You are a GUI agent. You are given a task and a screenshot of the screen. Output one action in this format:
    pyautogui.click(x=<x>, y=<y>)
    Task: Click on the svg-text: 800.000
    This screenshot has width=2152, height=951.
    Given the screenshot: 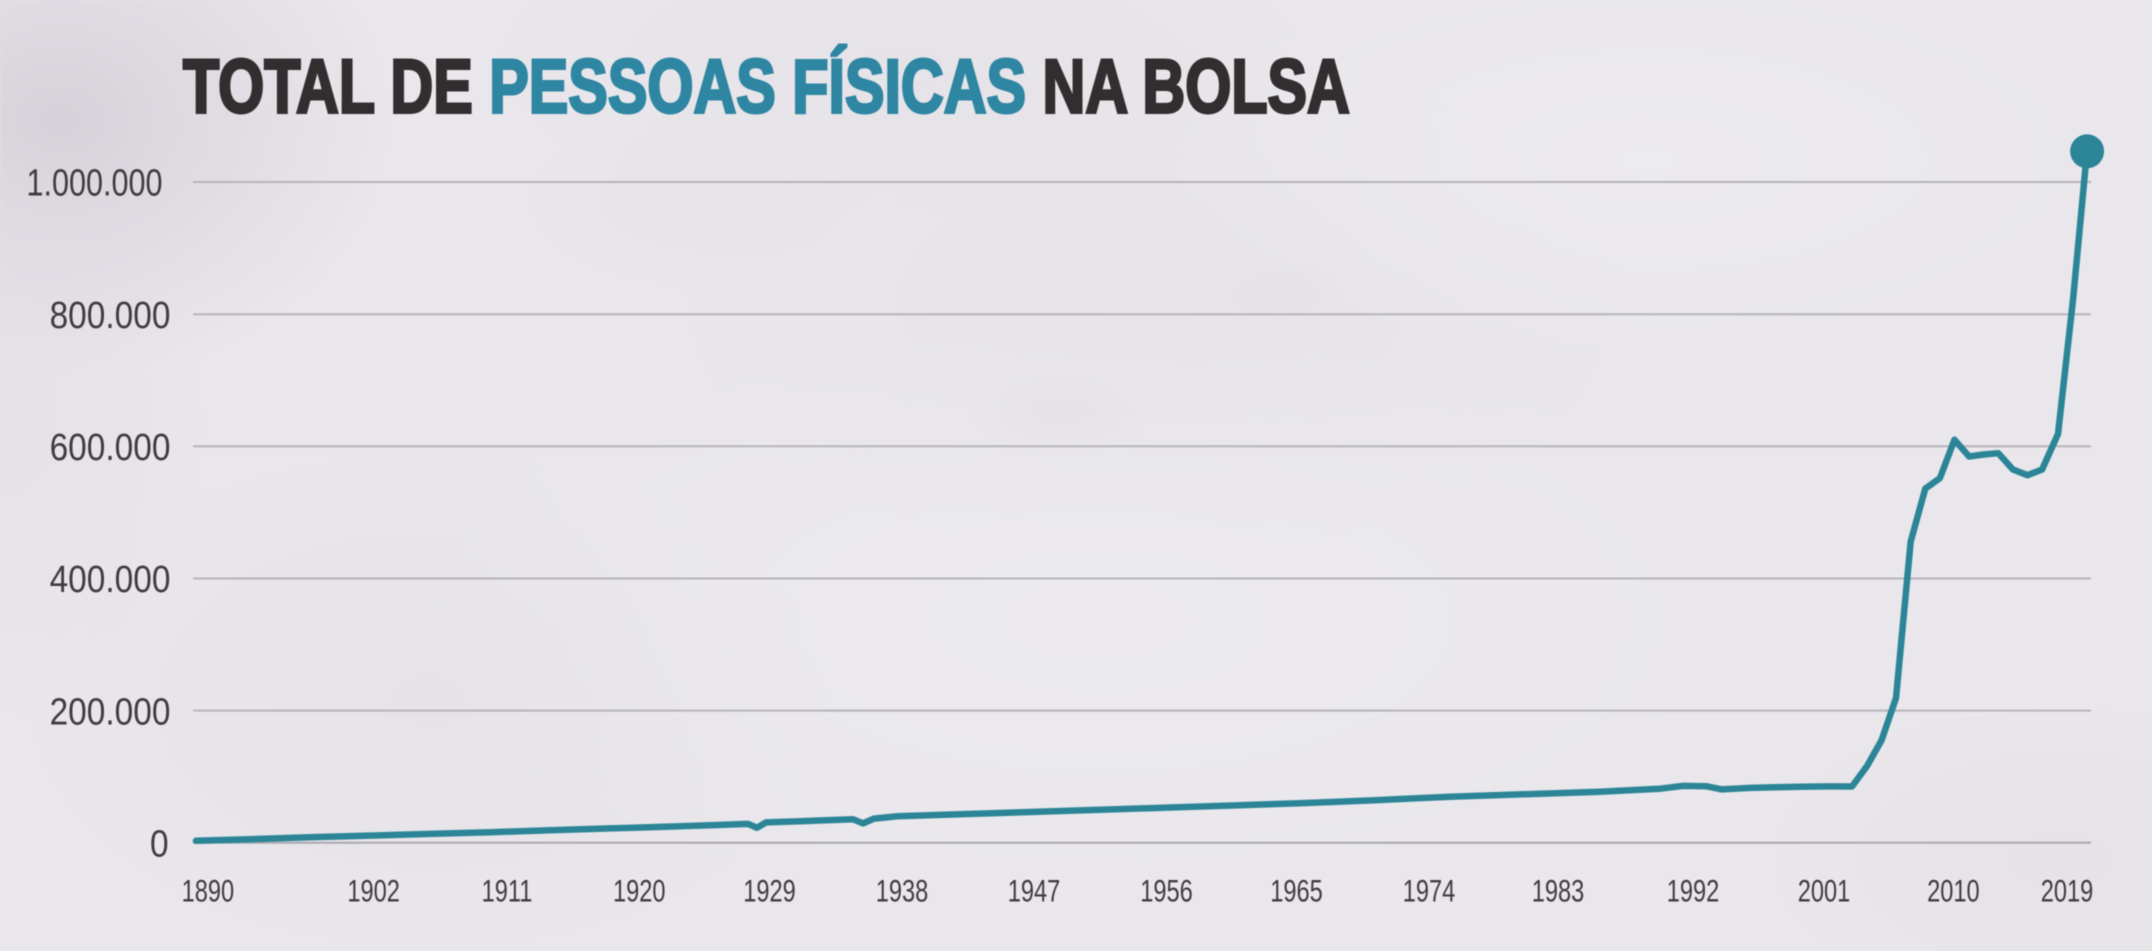 What is the action you would take?
    pyautogui.click(x=110, y=315)
    